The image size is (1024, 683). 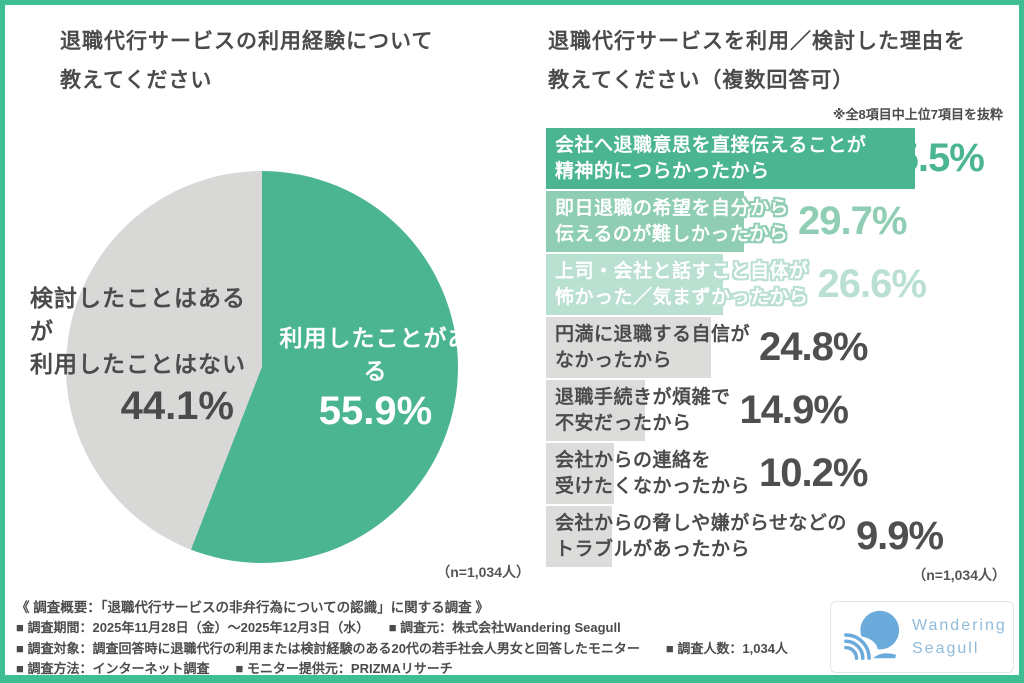 What do you see at coordinates (917, 114) in the screenshot?
I see `bar-chart-excerpt-note: ※全8項目中上位7項目を抜粋` at bounding box center [917, 114].